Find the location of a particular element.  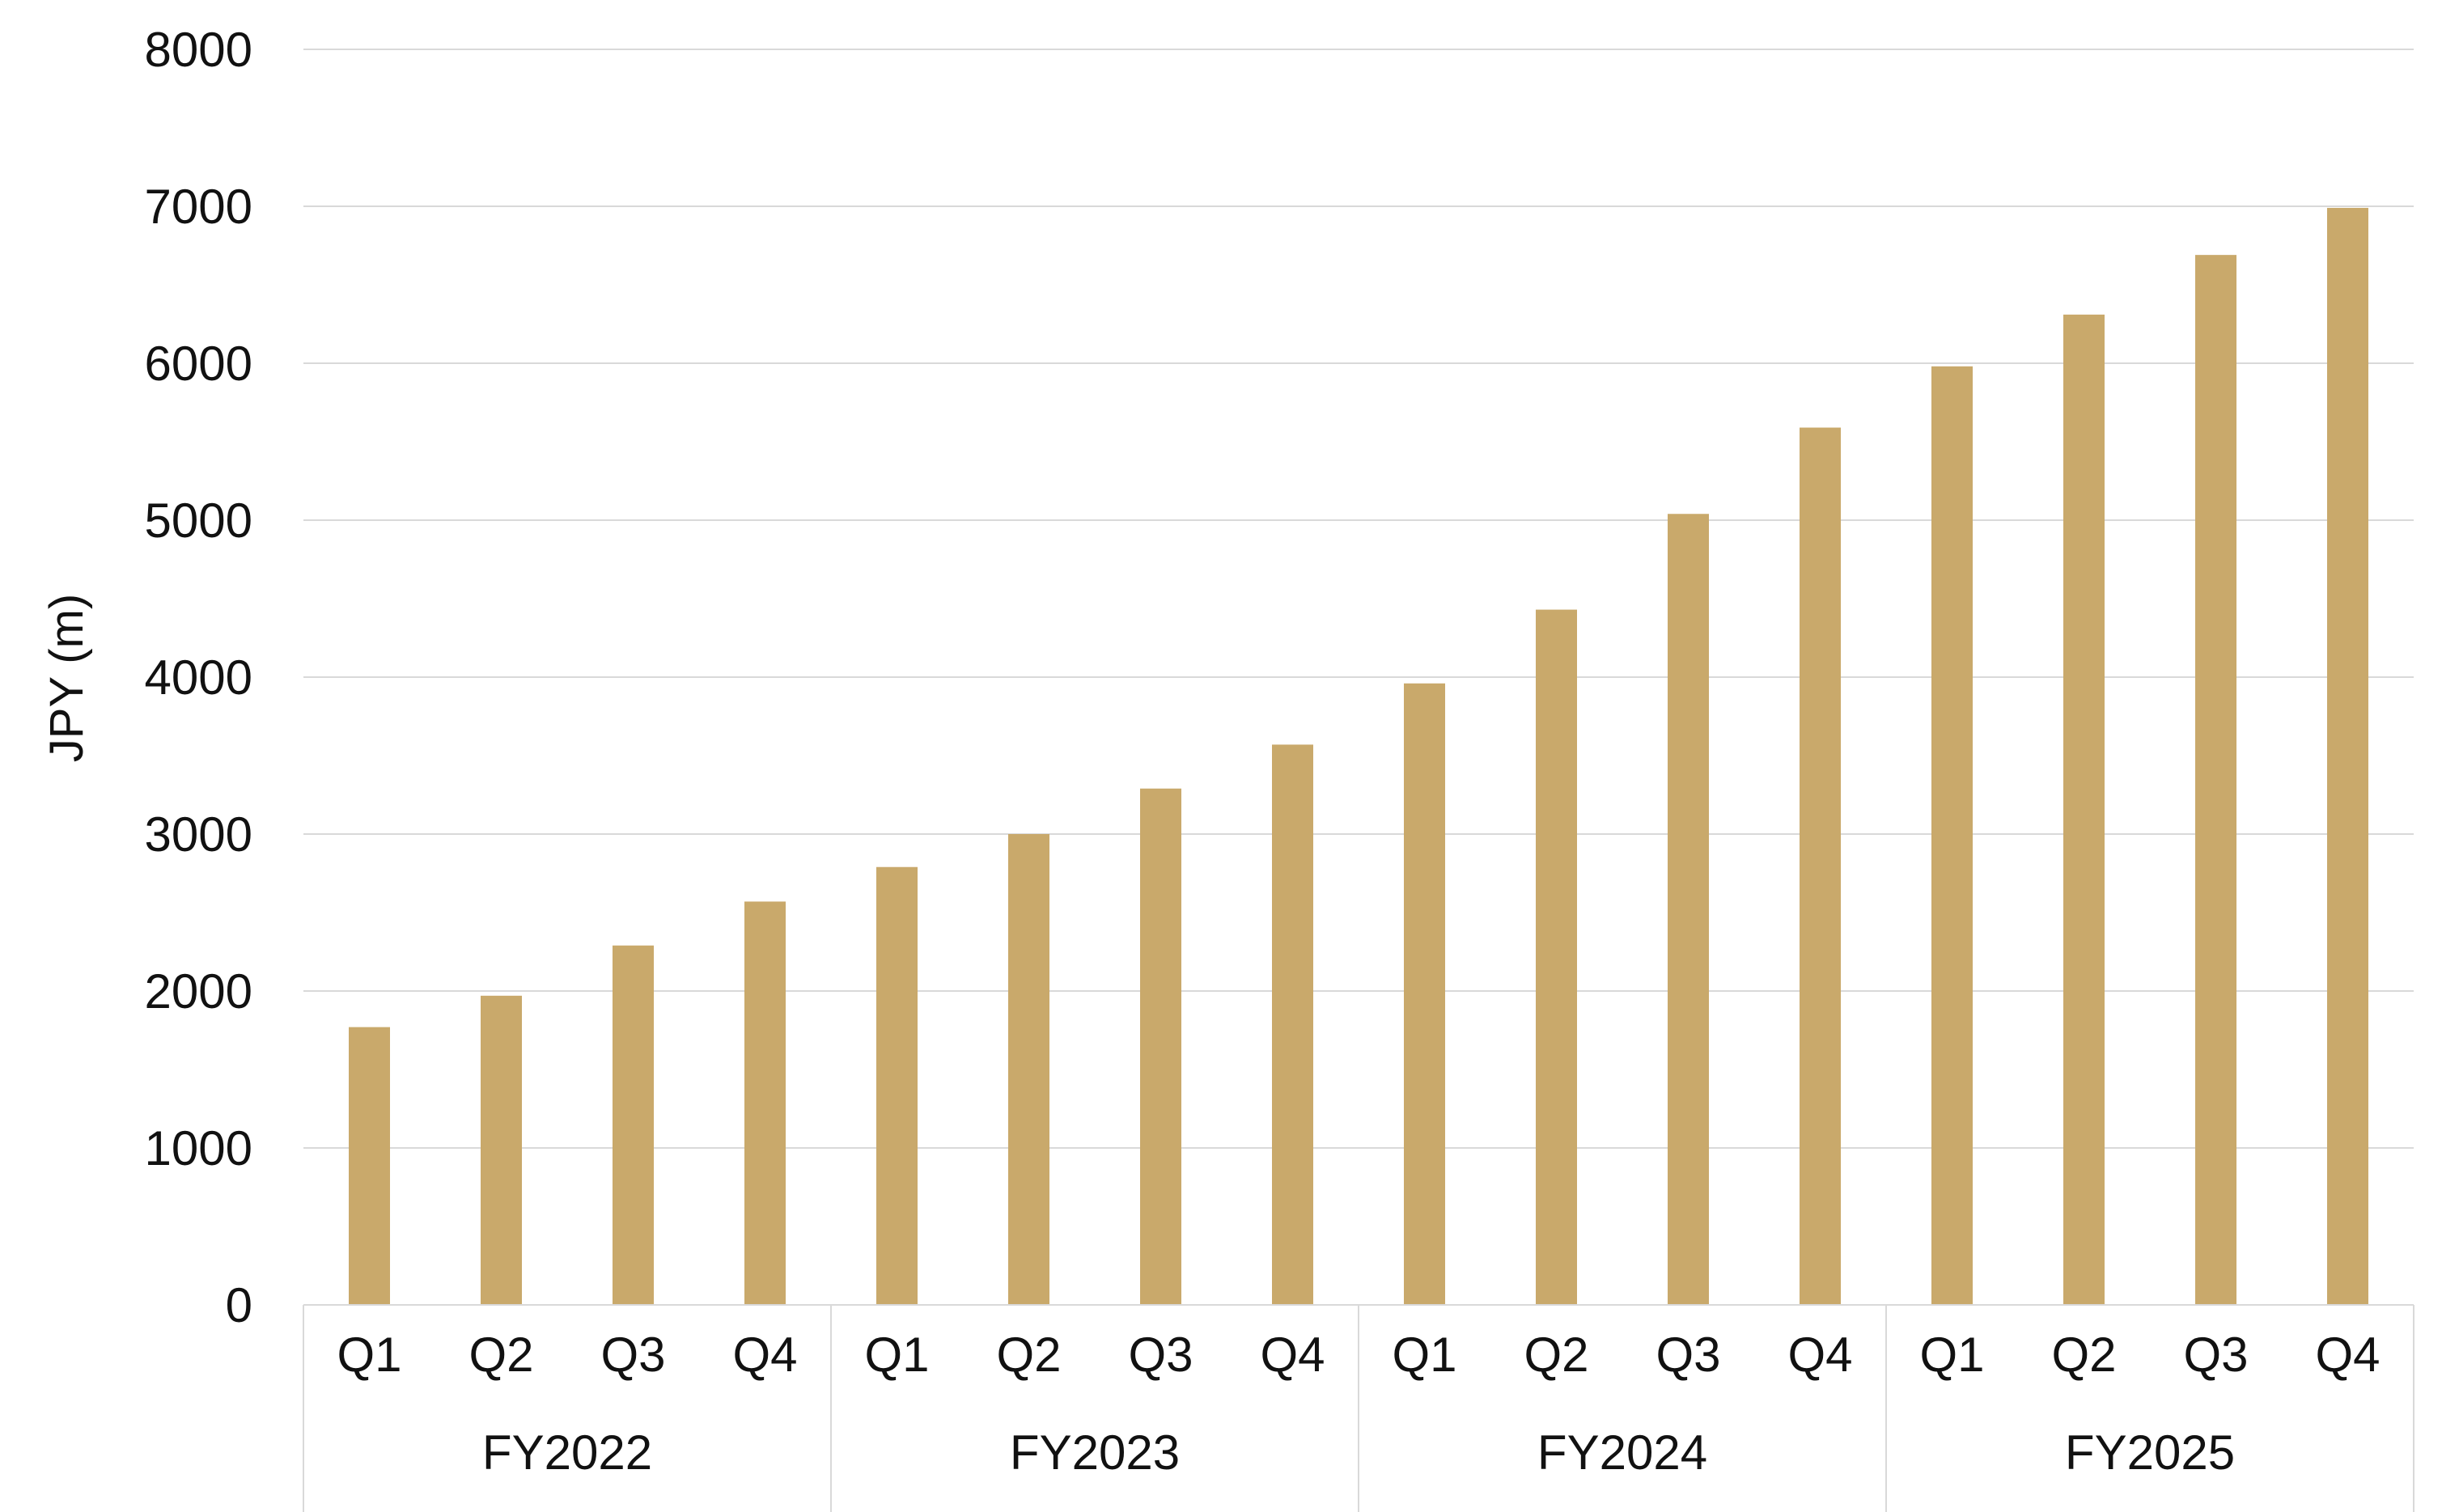

x-group-label: FY2024 is located at coordinates (1622, 1452).